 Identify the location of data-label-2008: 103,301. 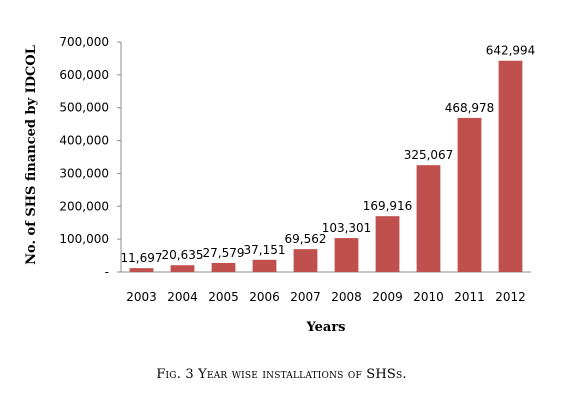
(347, 228).